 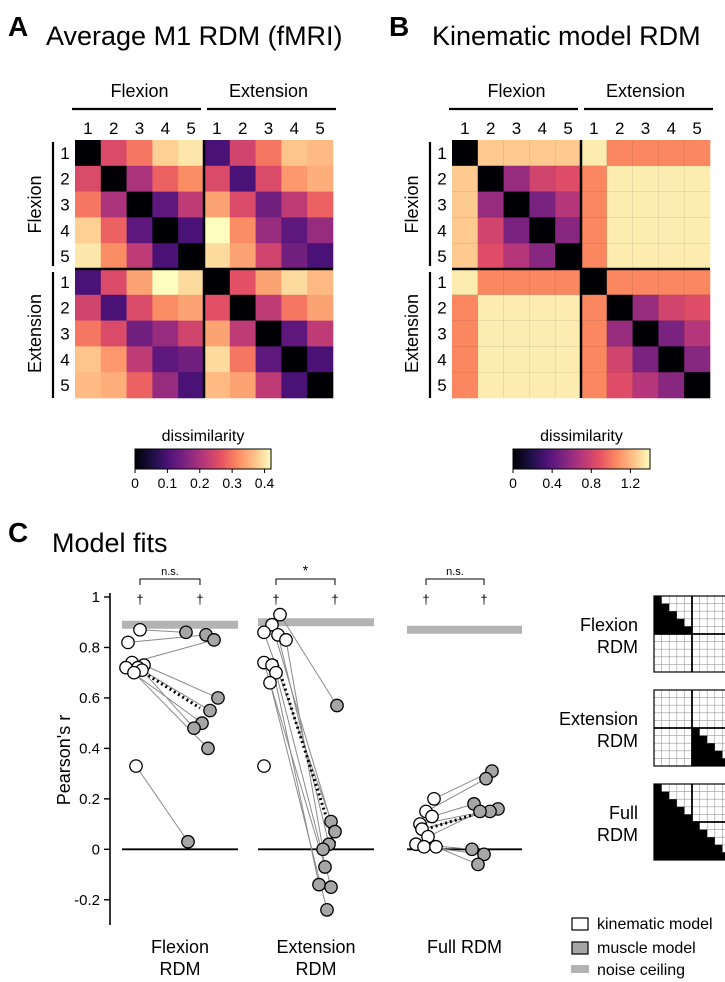 What do you see at coordinates (89, 799) in the screenshot?
I see `y-tick-label: 0.2` at bounding box center [89, 799].